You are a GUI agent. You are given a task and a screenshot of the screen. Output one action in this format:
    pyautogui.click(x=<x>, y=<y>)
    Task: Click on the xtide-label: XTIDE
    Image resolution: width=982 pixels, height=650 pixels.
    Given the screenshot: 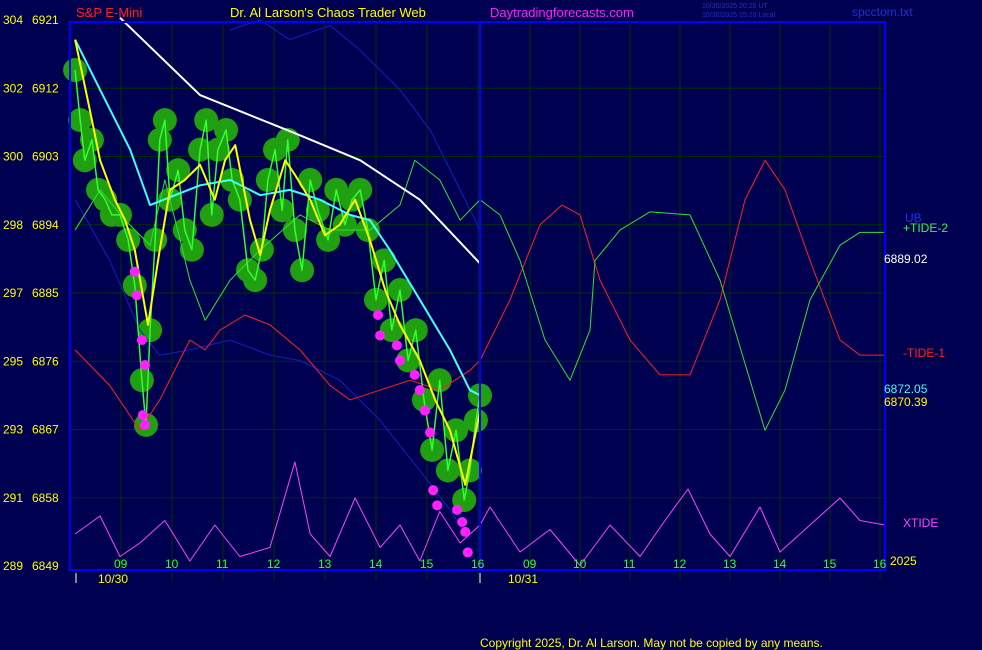 What is the action you would take?
    pyautogui.click(x=920, y=523)
    